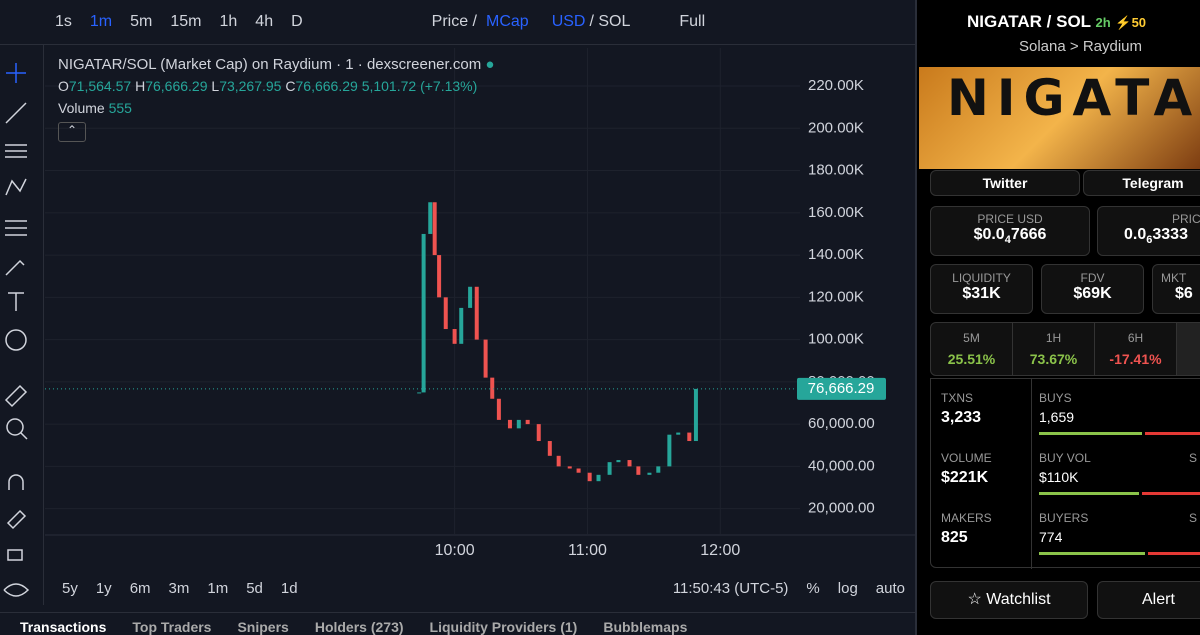  What do you see at coordinates (981, 278) in the screenshot?
I see `liquidity-label: LIQUIDITY` at bounding box center [981, 278].